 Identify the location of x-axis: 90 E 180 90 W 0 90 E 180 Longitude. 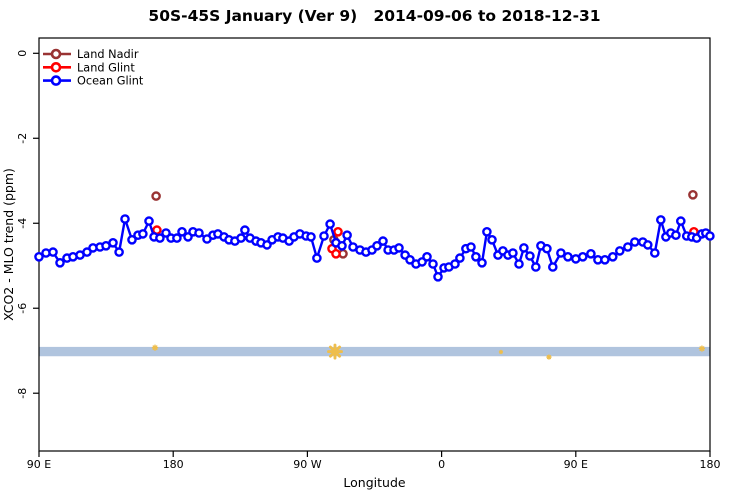
(374, 470).